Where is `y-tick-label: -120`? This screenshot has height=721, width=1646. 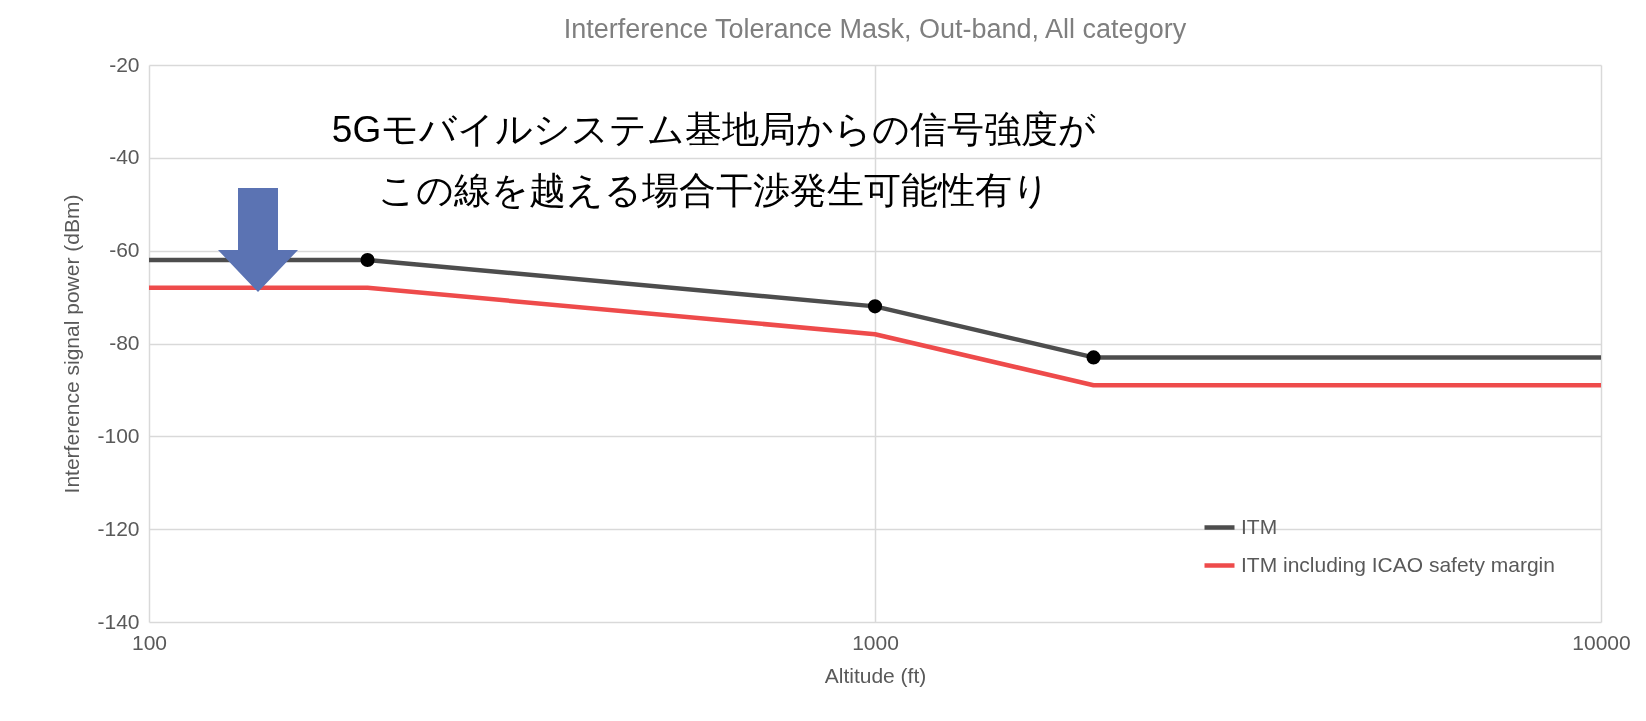 y-tick-label: -120 is located at coordinates (118, 528).